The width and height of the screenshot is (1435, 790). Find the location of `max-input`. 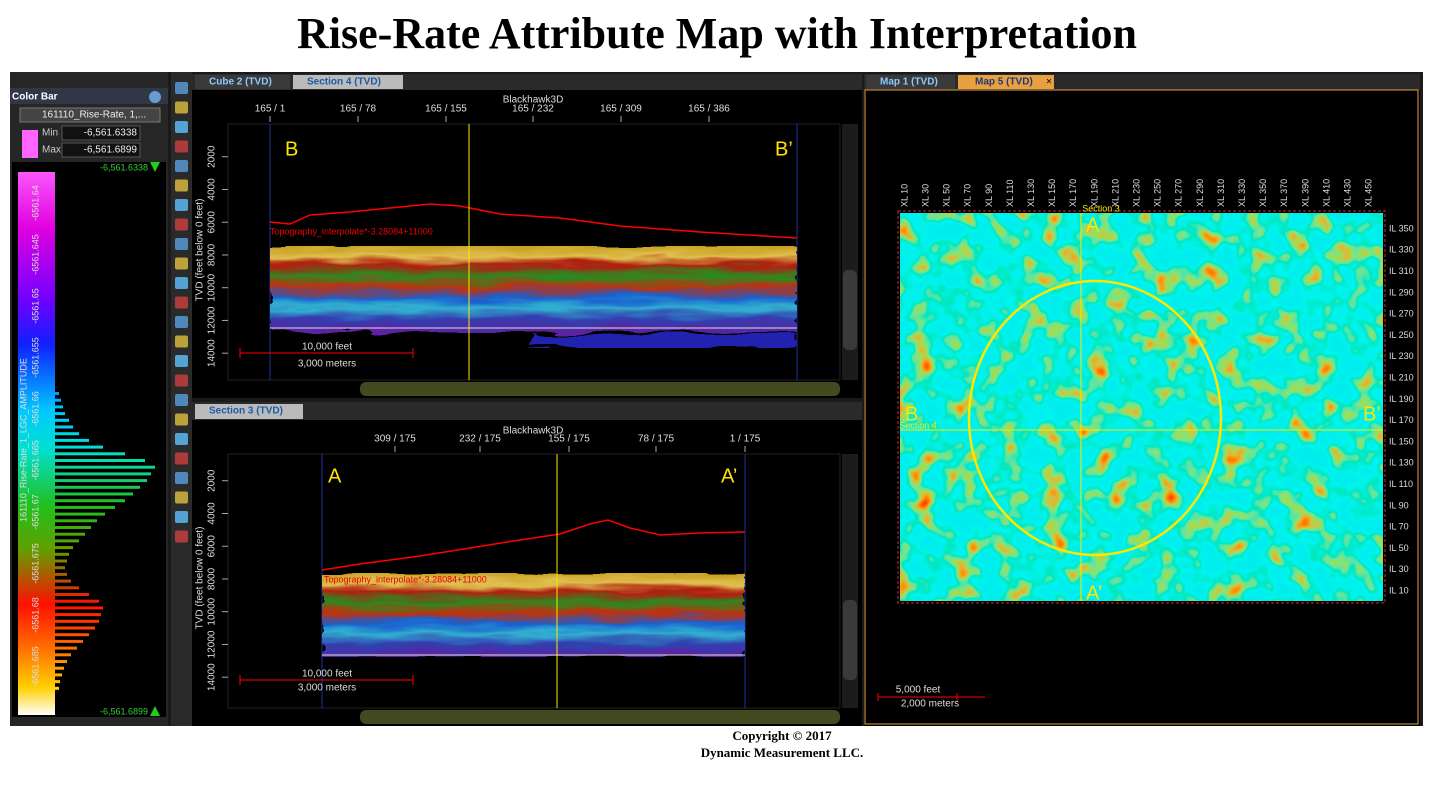

max-input is located at coordinates (101, 150).